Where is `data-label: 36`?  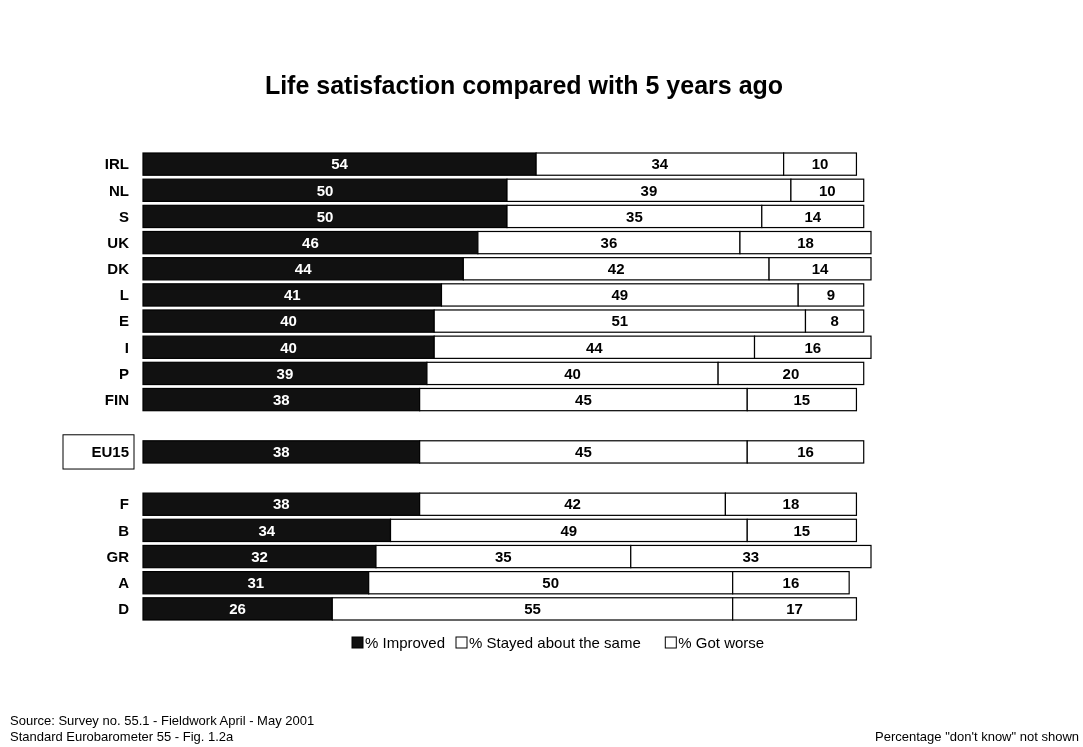 data-label: 36 is located at coordinates (609, 242).